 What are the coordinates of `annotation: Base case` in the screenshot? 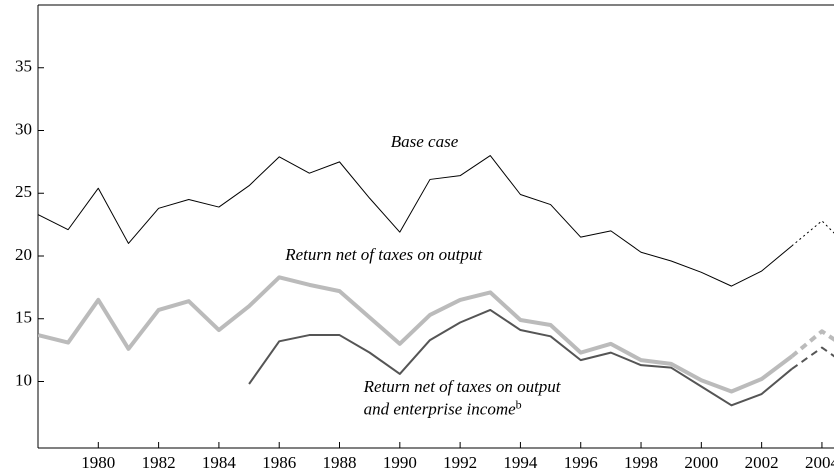 It's located at (425, 141).